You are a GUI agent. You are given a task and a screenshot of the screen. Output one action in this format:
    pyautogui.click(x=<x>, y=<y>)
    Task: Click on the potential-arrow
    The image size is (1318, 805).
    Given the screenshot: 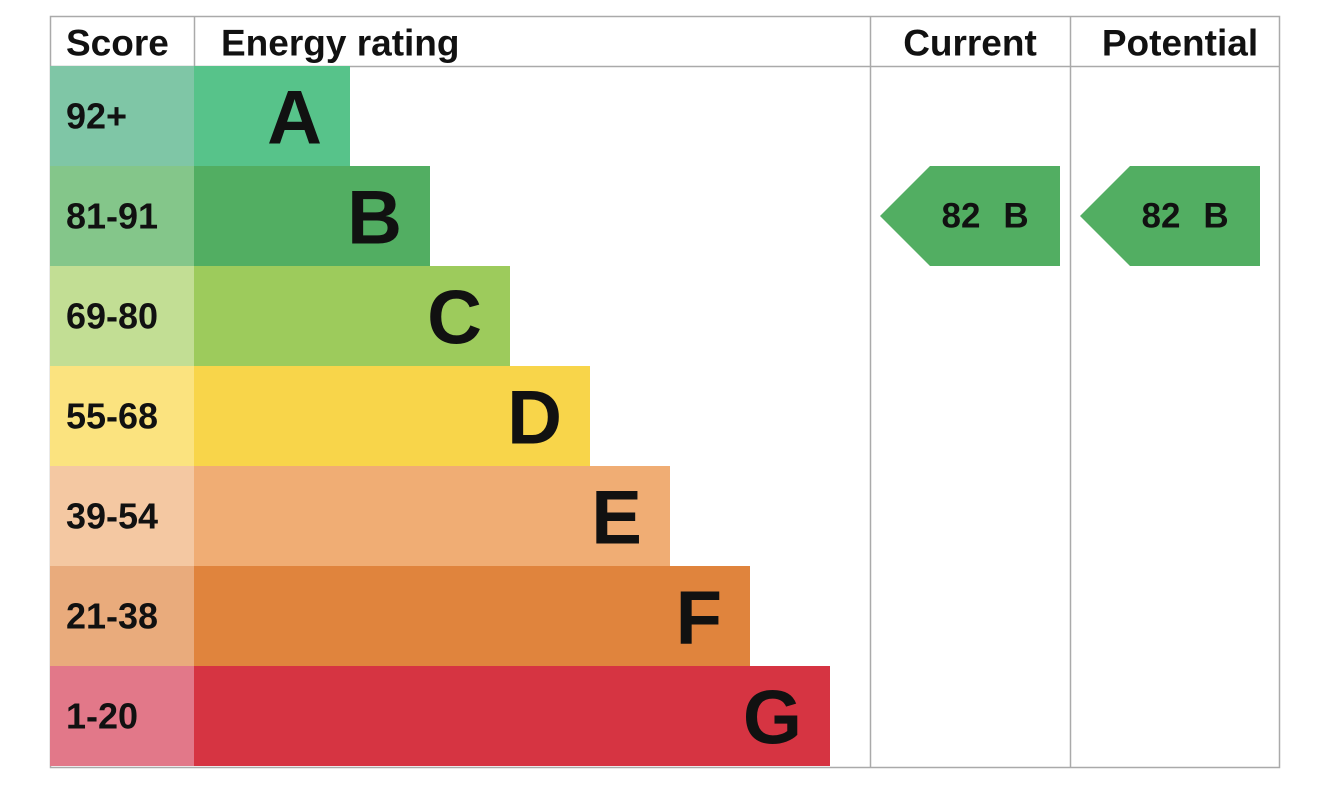 What is the action you would take?
    pyautogui.click(x=1170, y=216)
    